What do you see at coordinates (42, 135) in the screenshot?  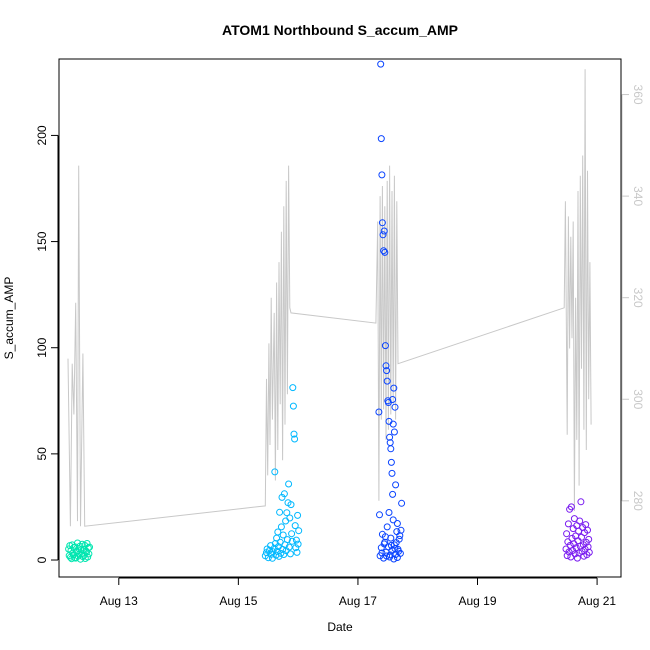 I see `y-tick-label: 200` at bounding box center [42, 135].